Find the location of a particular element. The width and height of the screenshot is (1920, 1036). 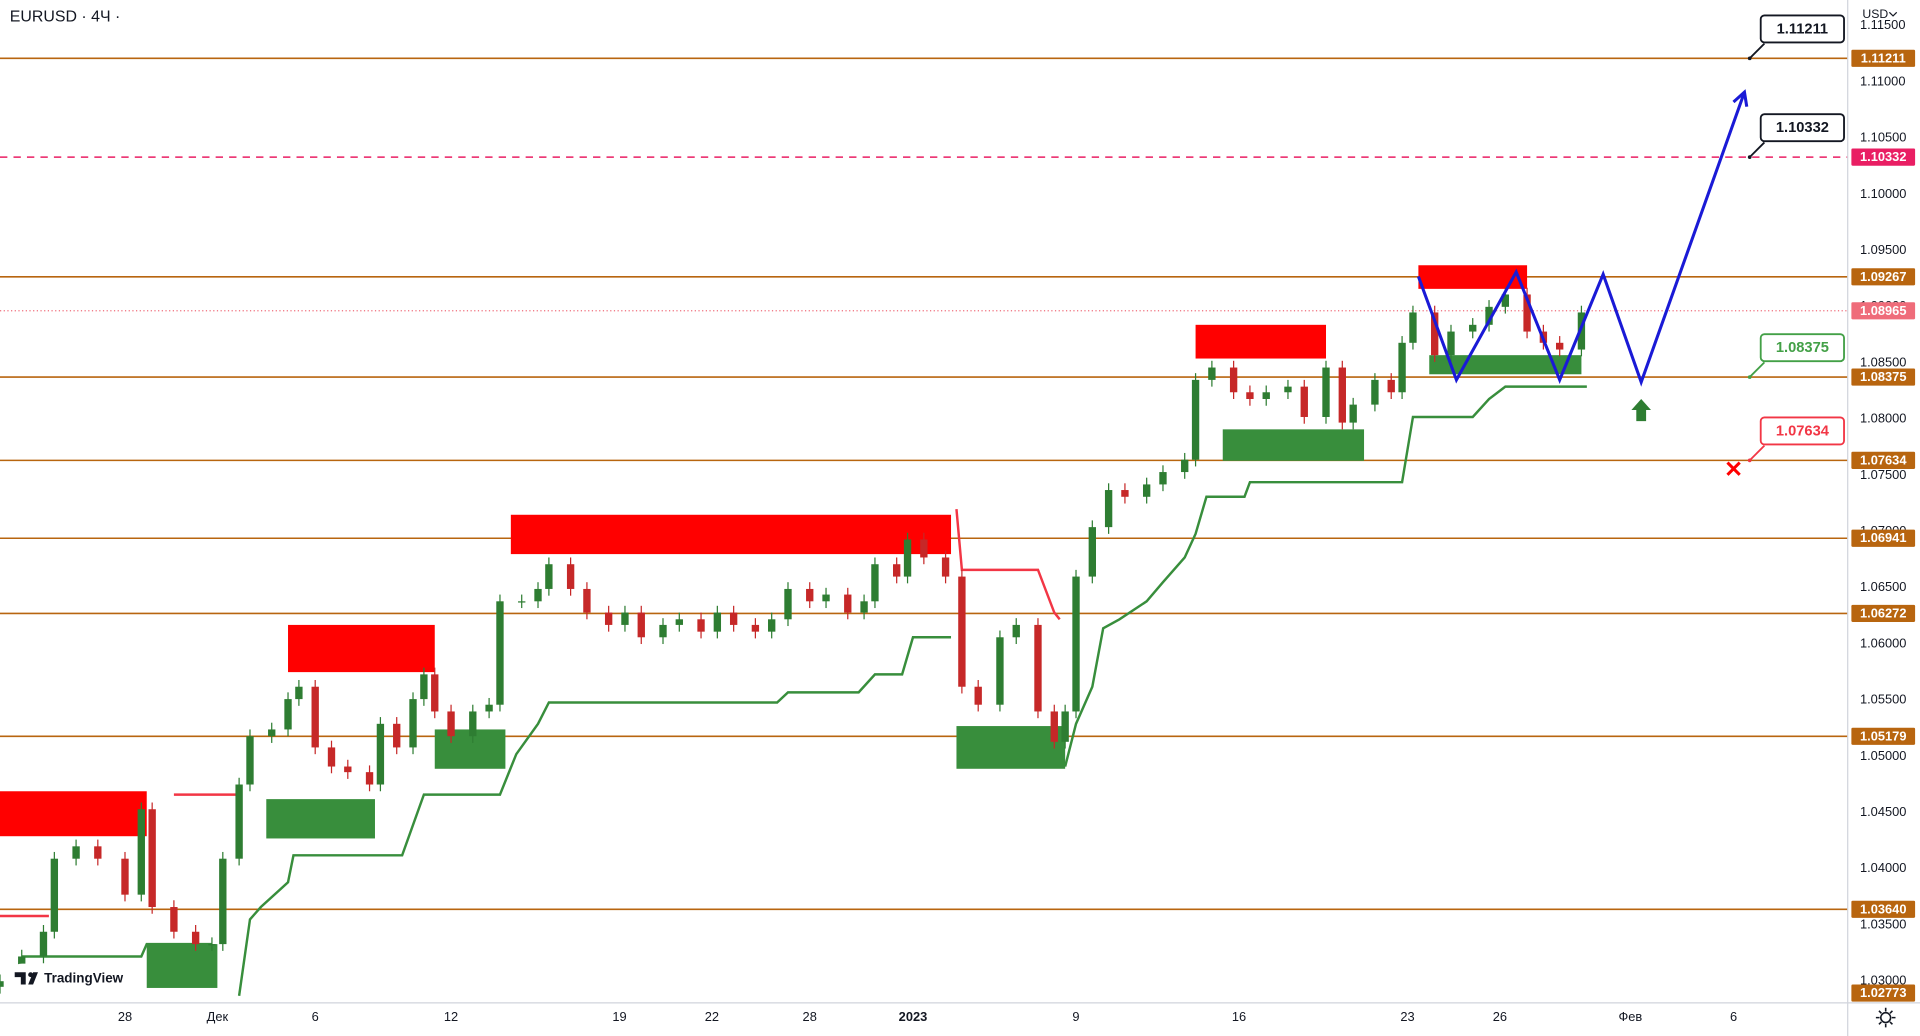

y-tick-label: 1.11500 is located at coordinates (1883, 24).